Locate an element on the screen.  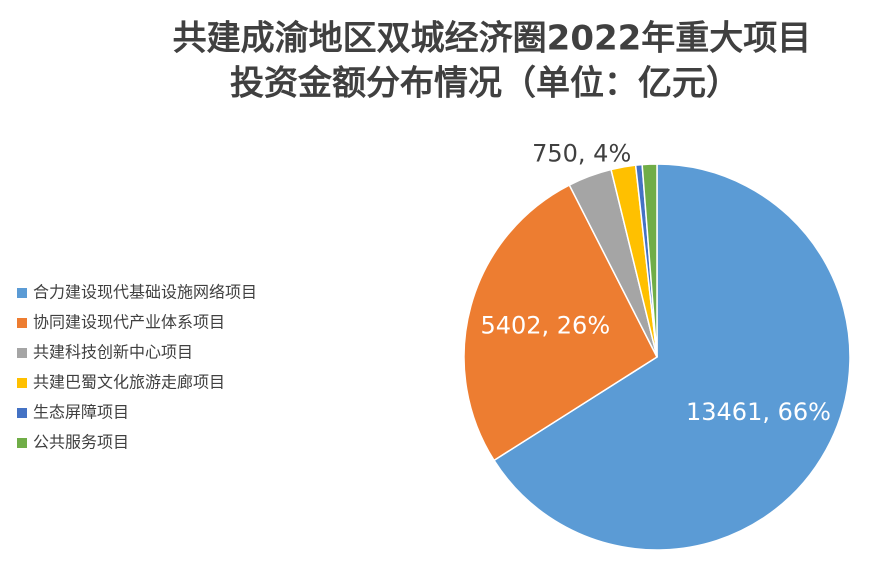
value-label: 5402, 26% is located at coordinates (545, 325).